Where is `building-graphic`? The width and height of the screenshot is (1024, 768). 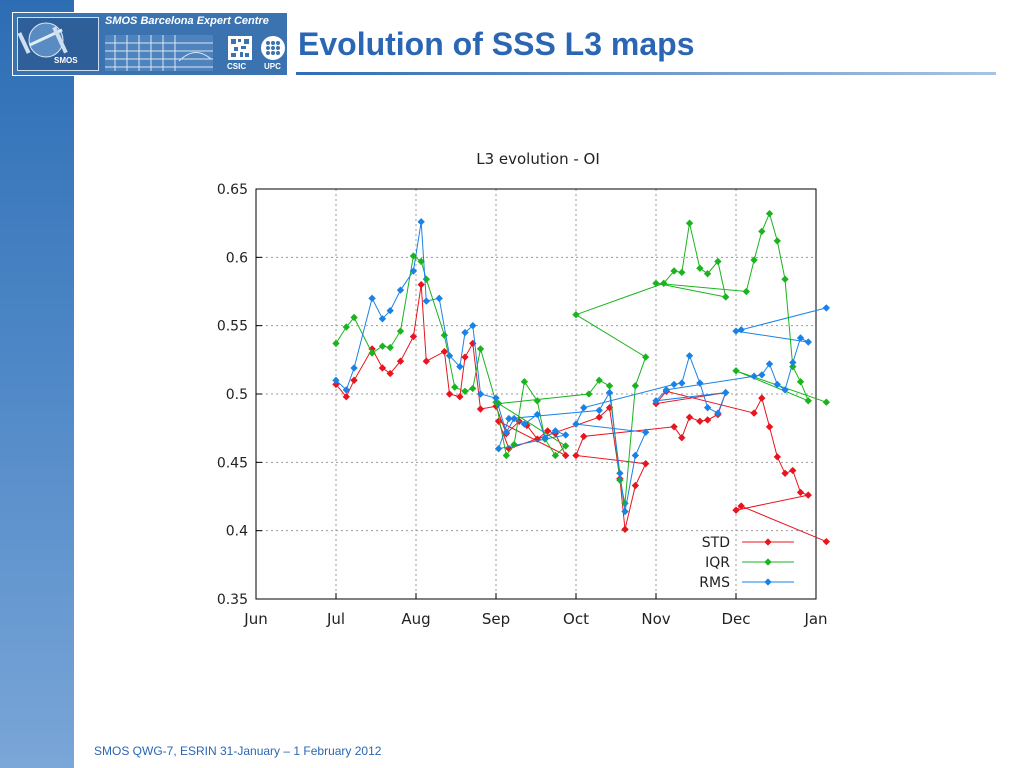
building-graphic is located at coordinates (159, 53).